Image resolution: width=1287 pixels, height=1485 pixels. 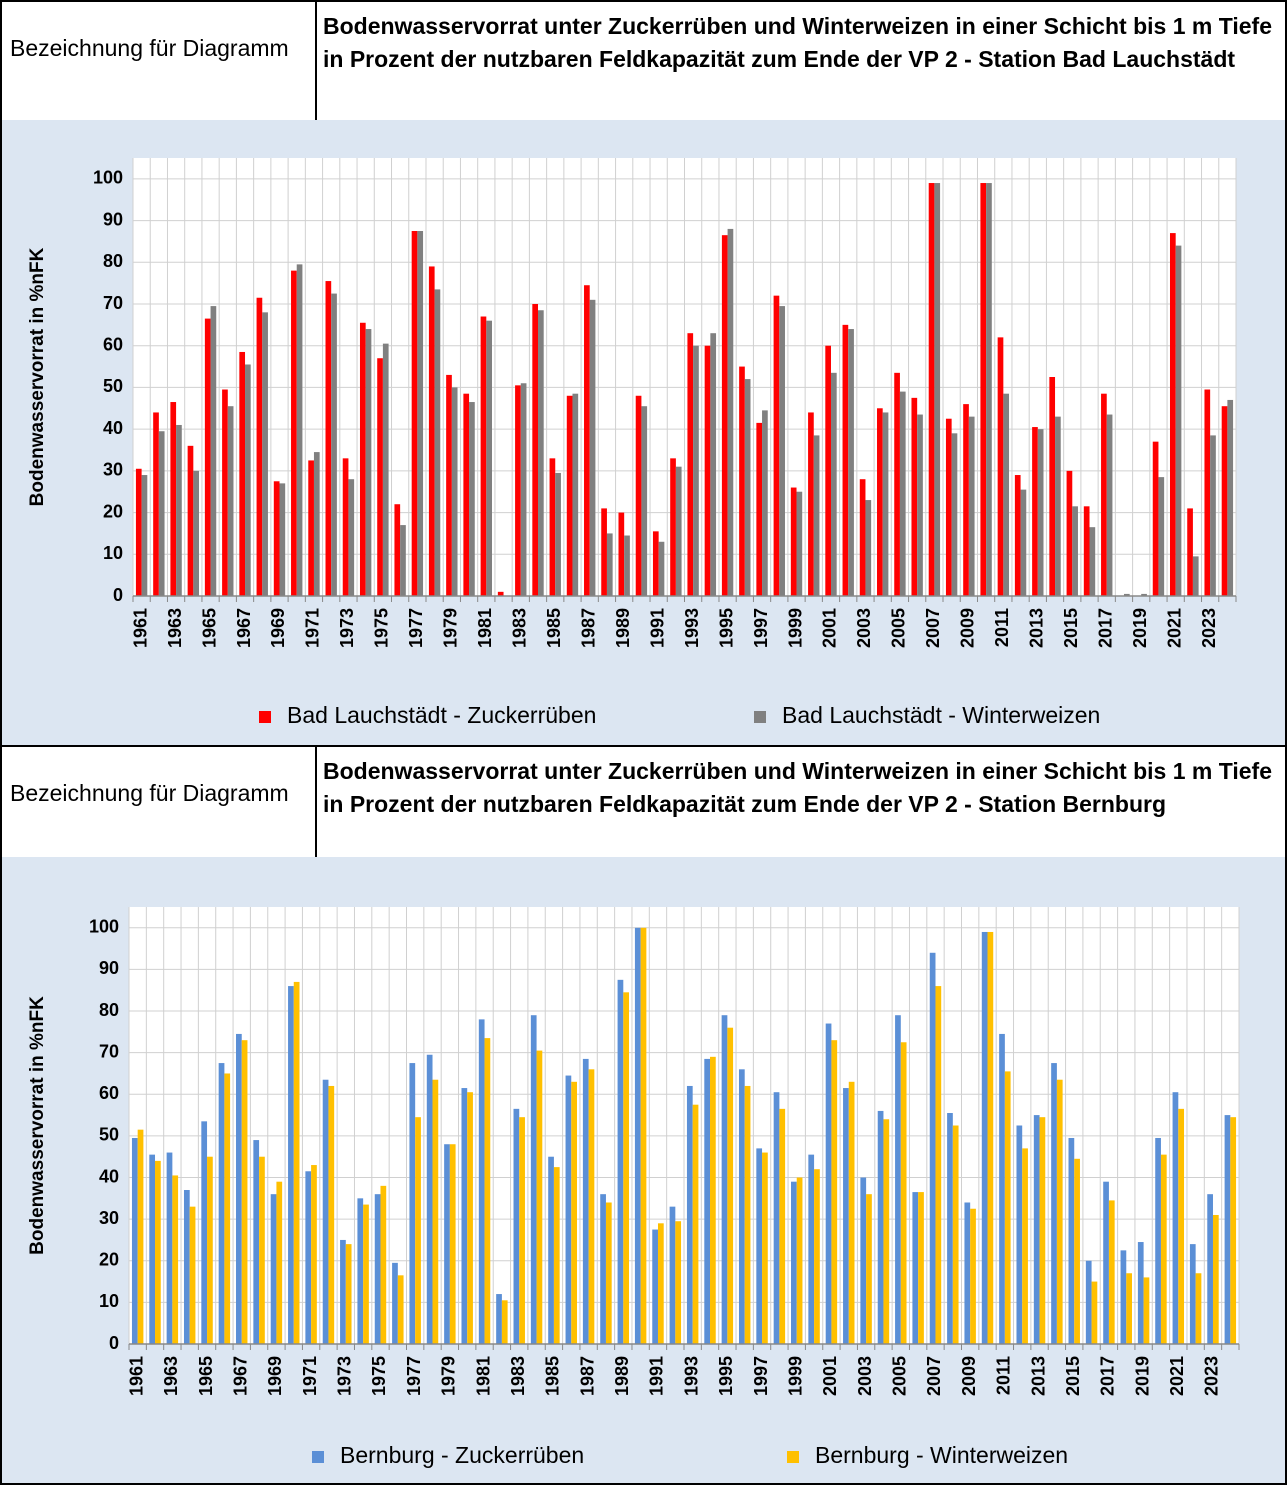 I want to click on y-tick-label: 40, so click(x=113, y=428).